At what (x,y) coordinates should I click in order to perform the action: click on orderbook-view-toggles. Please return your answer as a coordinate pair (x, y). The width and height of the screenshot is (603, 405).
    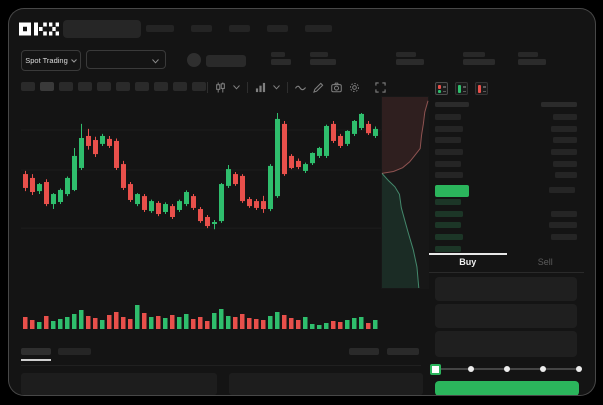
    Looking at the image, I should click on (461, 88).